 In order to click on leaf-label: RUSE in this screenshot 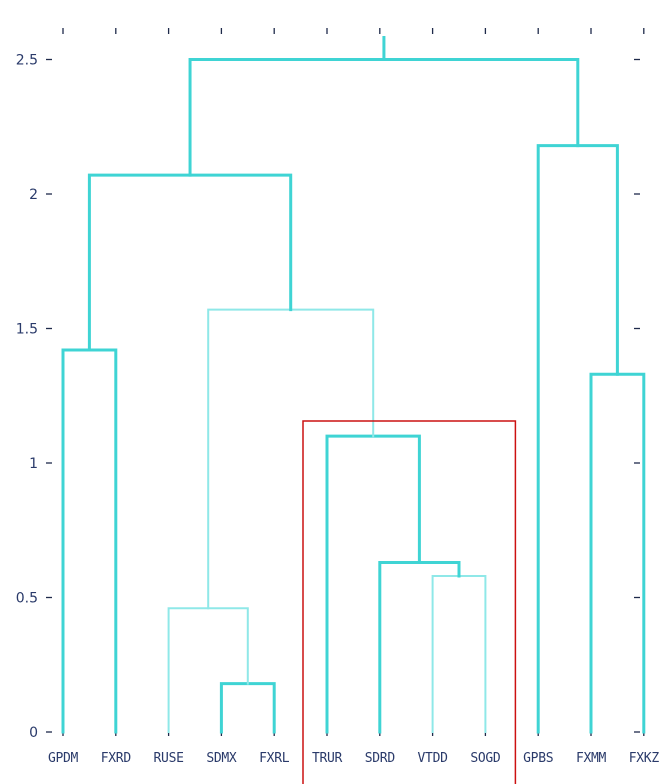, I will do `click(169, 758)`.